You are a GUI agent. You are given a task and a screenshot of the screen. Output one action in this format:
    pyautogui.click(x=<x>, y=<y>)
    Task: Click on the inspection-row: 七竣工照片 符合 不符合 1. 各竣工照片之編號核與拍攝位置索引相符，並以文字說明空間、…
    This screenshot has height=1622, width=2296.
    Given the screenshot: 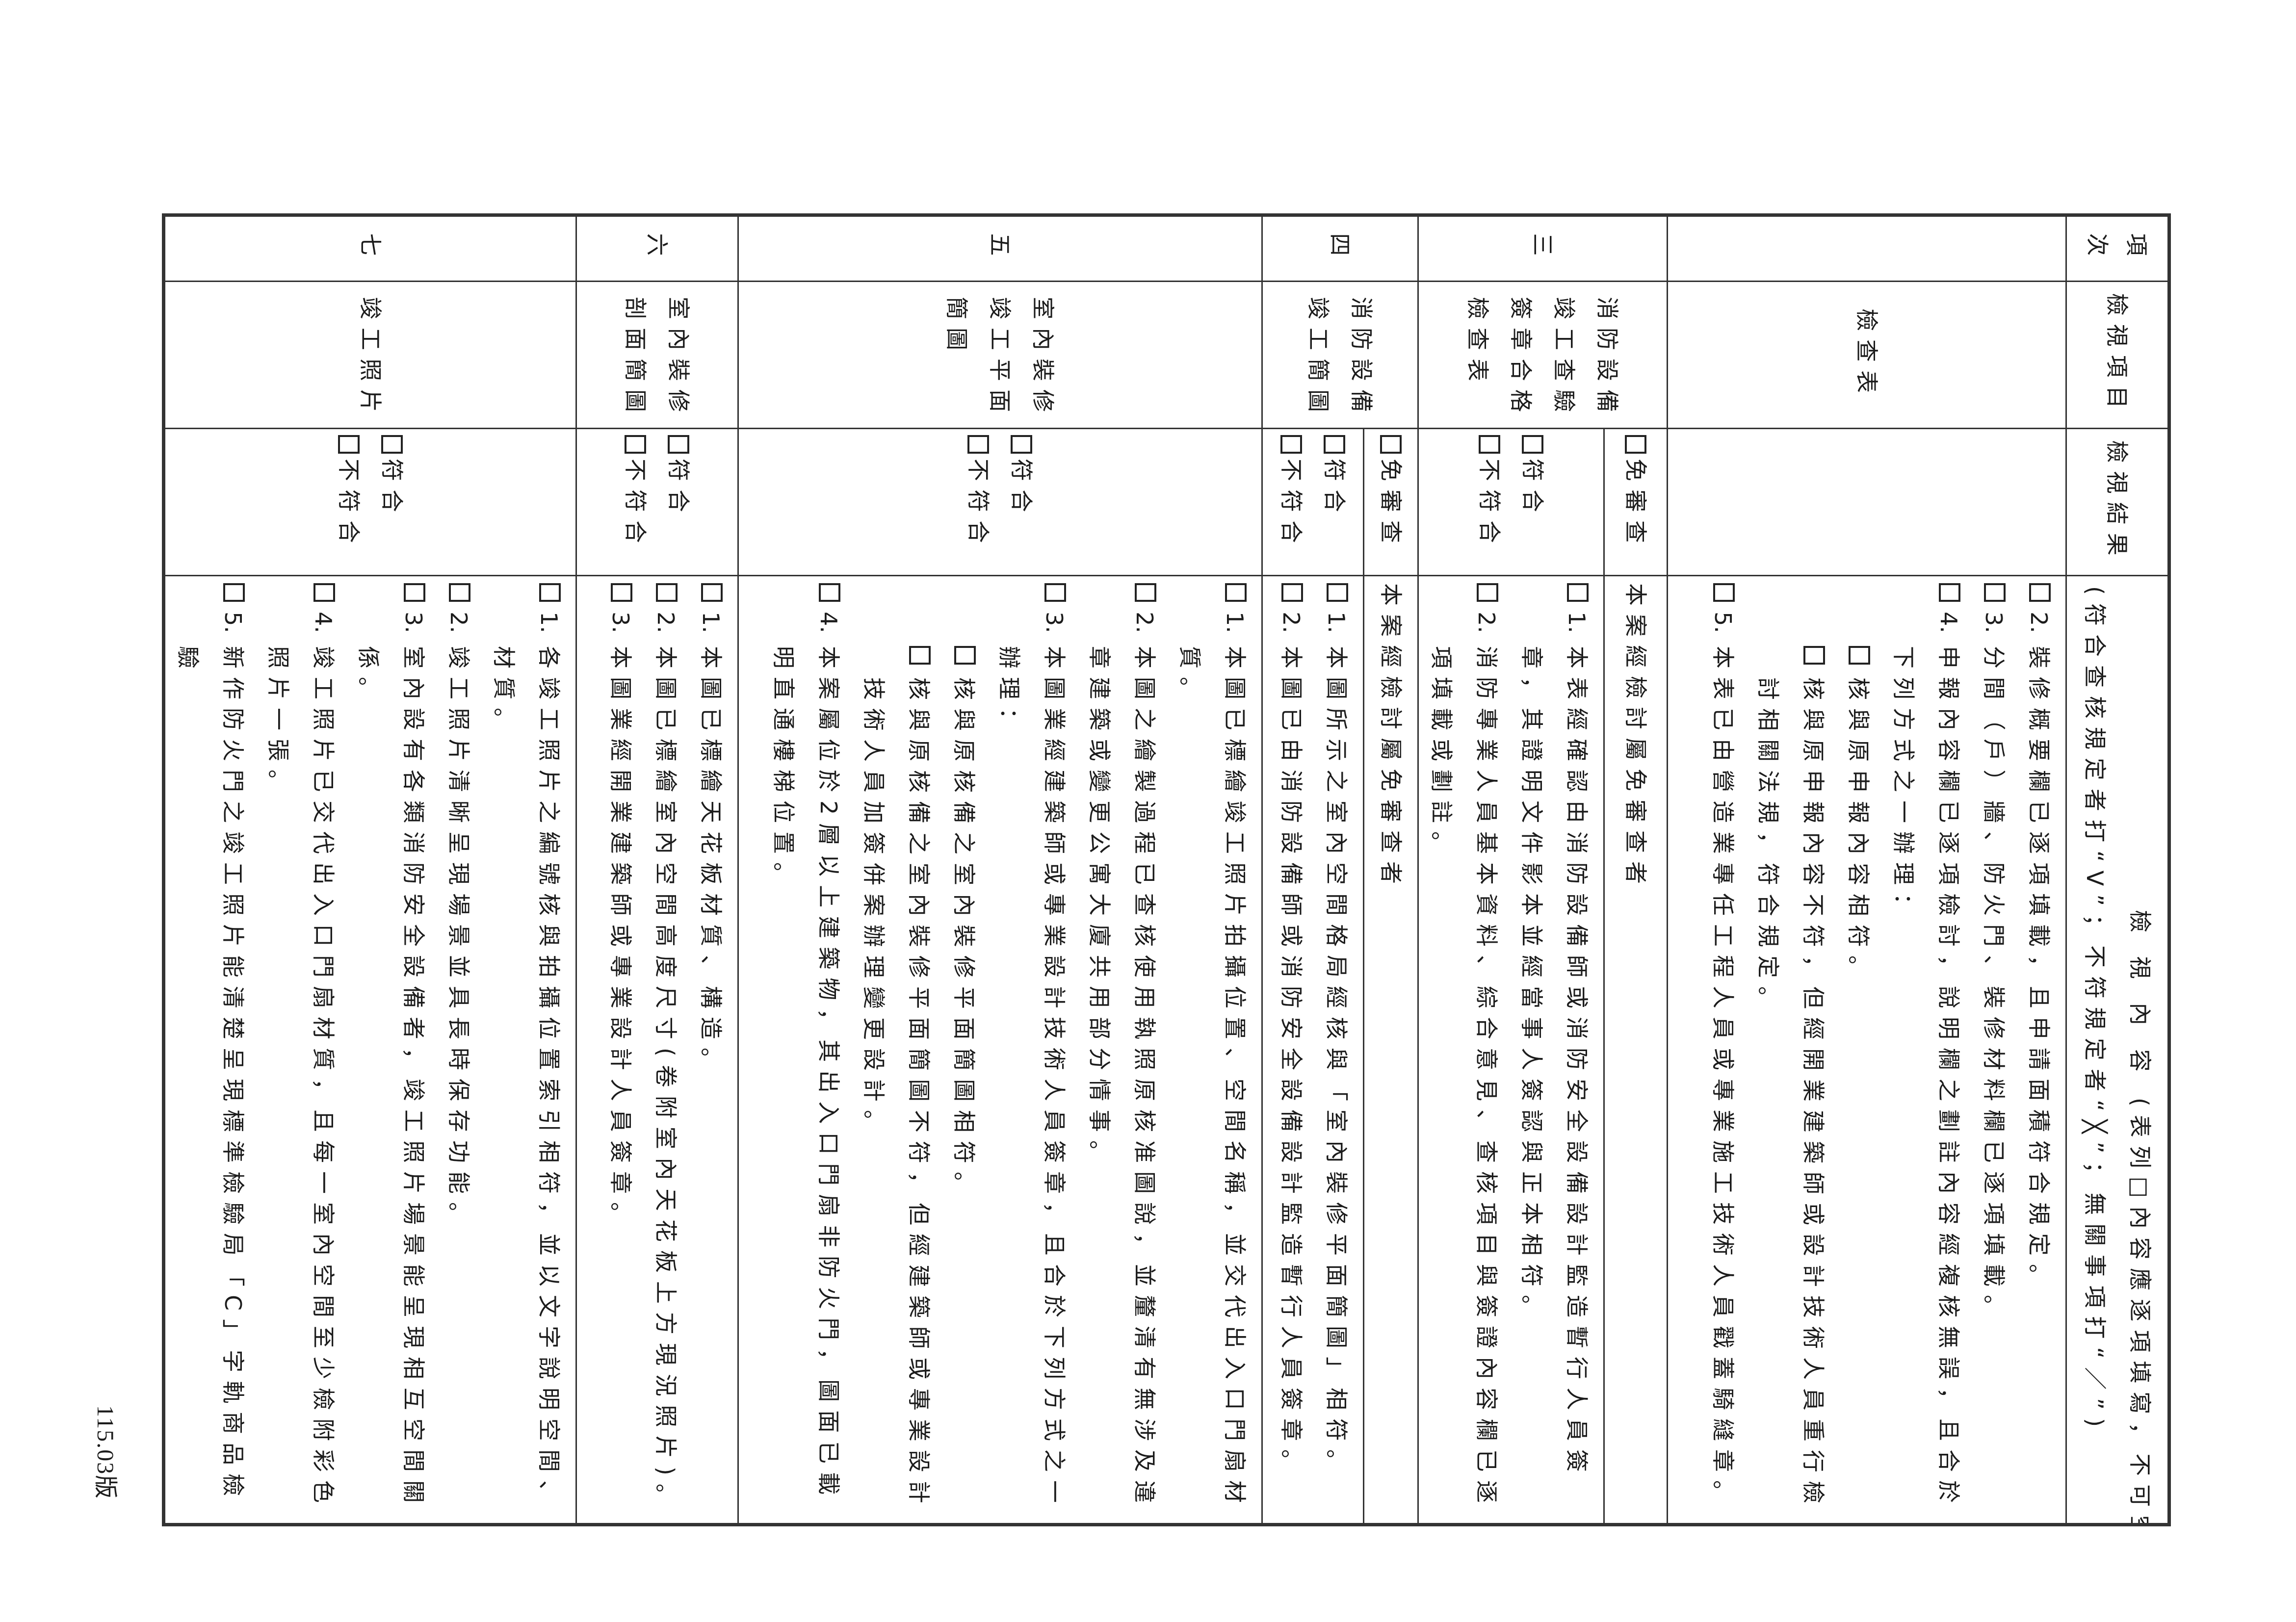 What is the action you would take?
    pyautogui.click(x=369, y=870)
    